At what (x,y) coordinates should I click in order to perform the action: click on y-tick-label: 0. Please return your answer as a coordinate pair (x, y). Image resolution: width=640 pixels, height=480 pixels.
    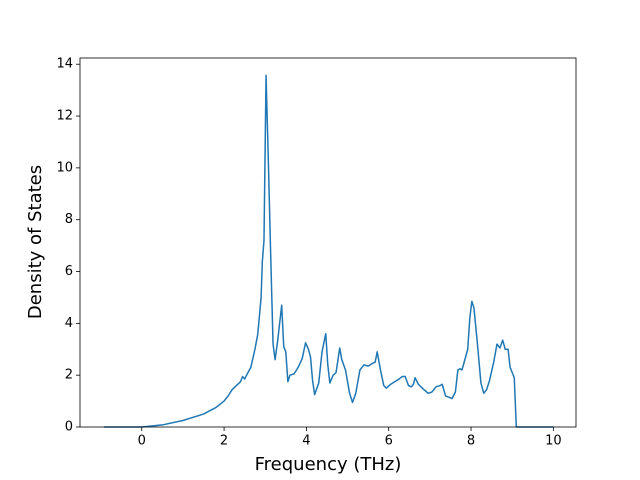
    Looking at the image, I should click on (69, 427).